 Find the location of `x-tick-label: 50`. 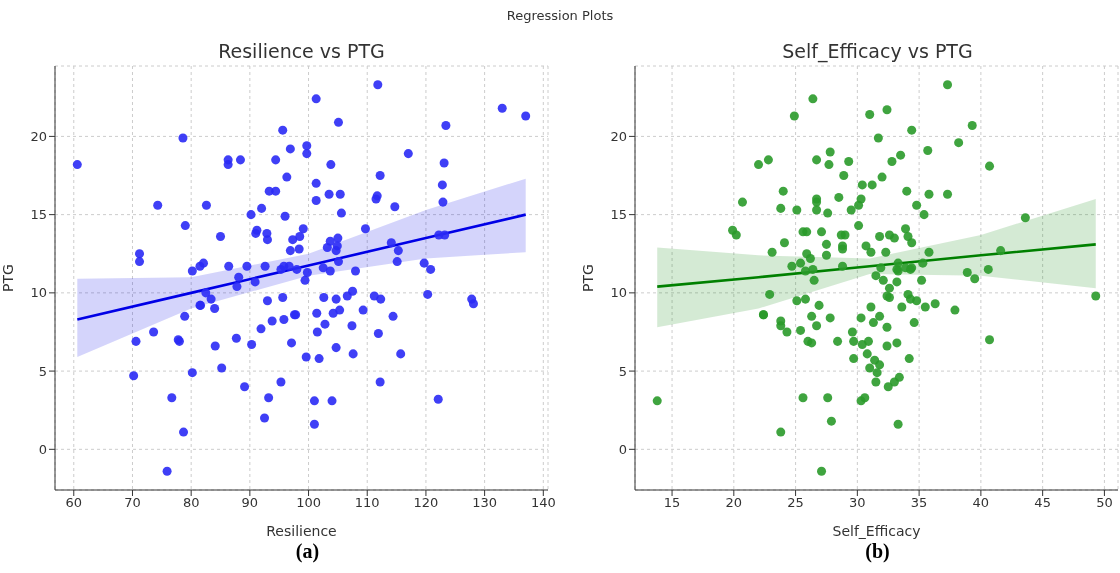

x-tick-label: 50 is located at coordinates (1104, 503).